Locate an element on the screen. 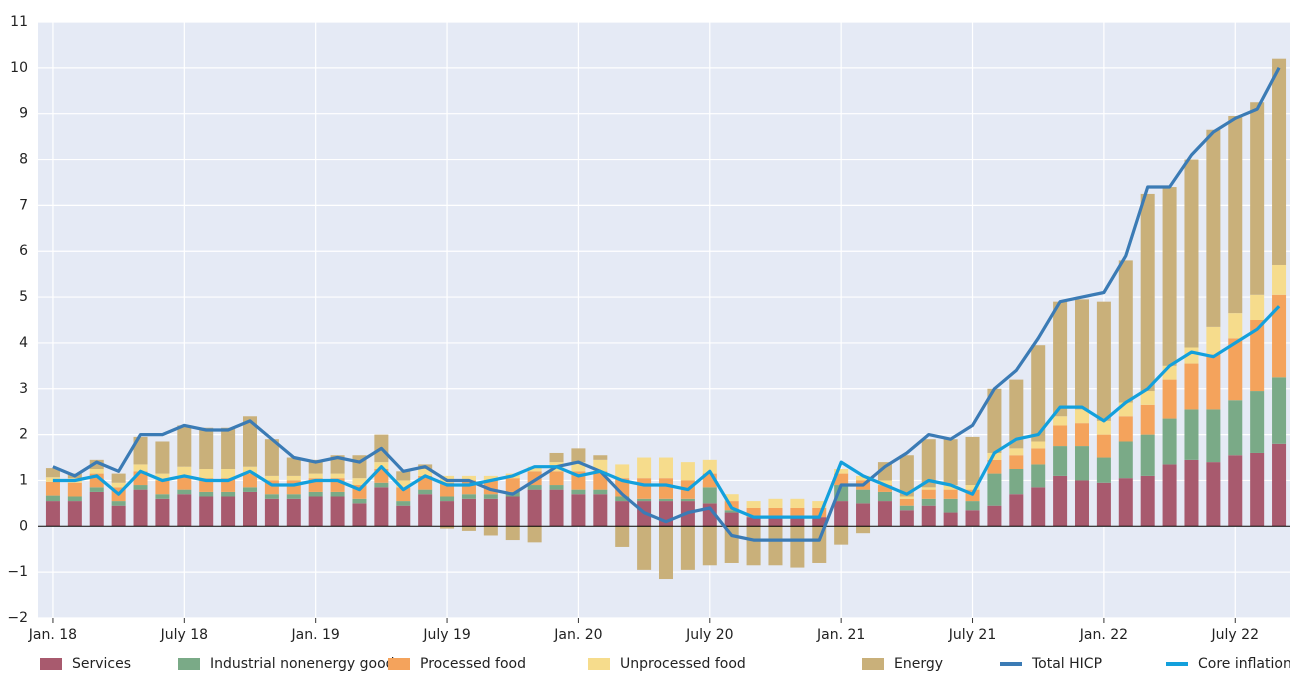  y-tick-label: −2 is located at coordinates (17, 618).